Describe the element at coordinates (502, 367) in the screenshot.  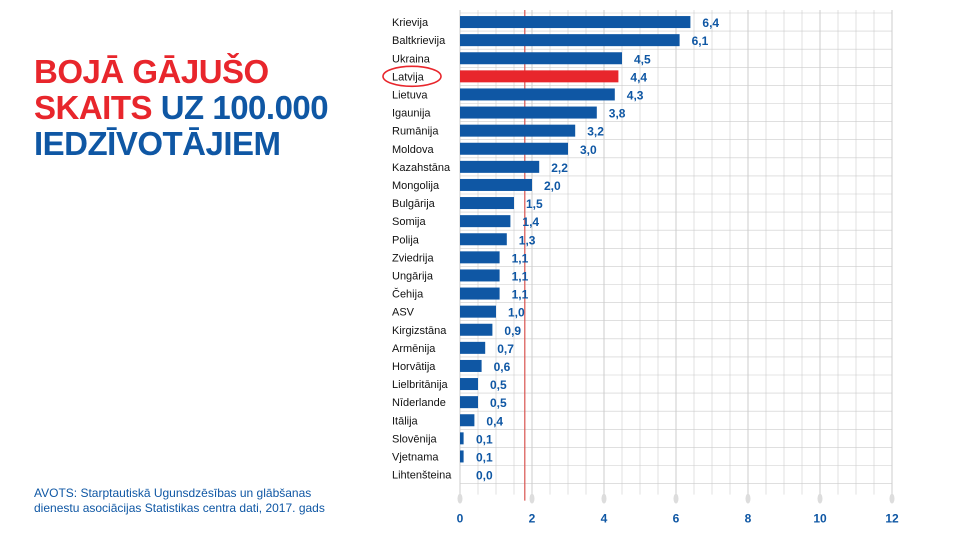
I see `value-label: 0,6` at that location.